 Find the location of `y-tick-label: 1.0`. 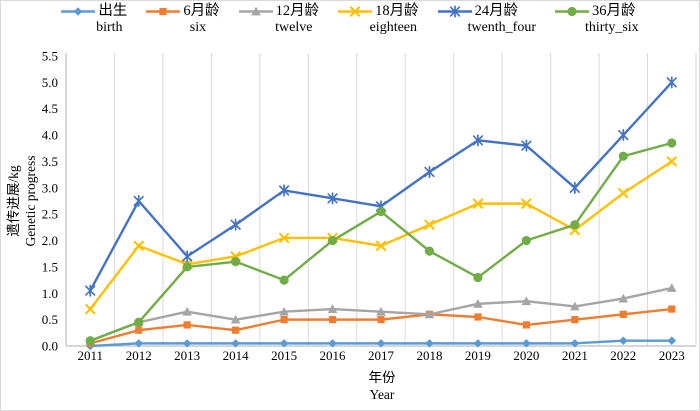

y-tick-label: 1.0 is located at coordinates (50, 293).